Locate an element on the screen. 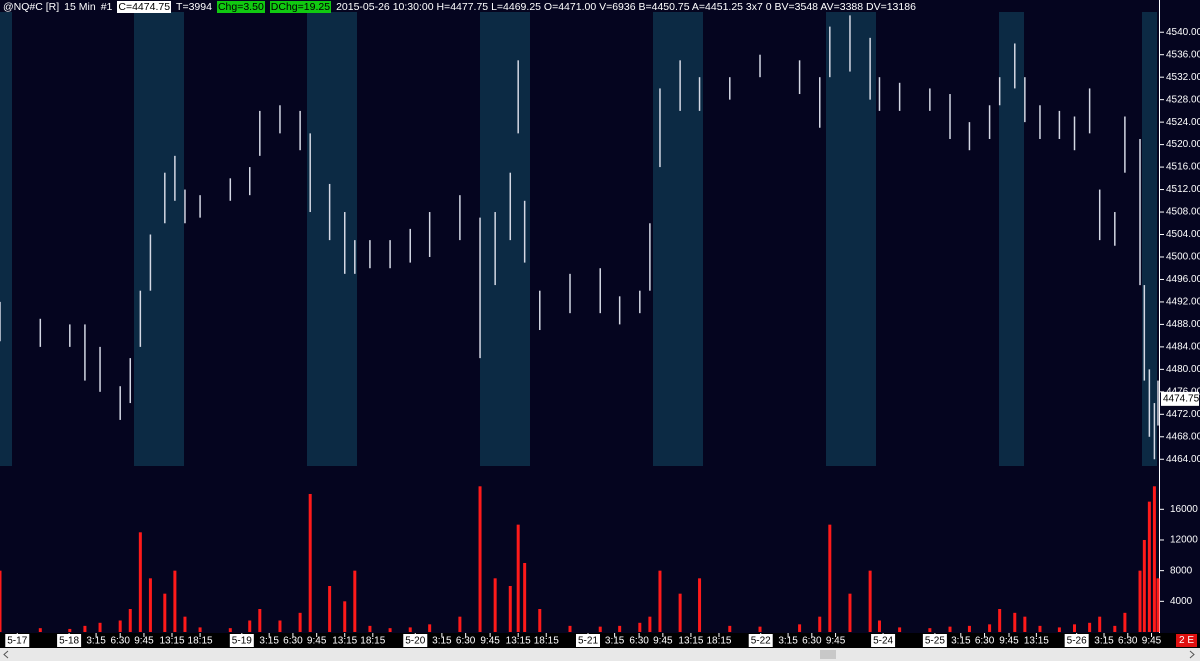  x-tick-label: 5-26 is located at coordinates (1077, 641).